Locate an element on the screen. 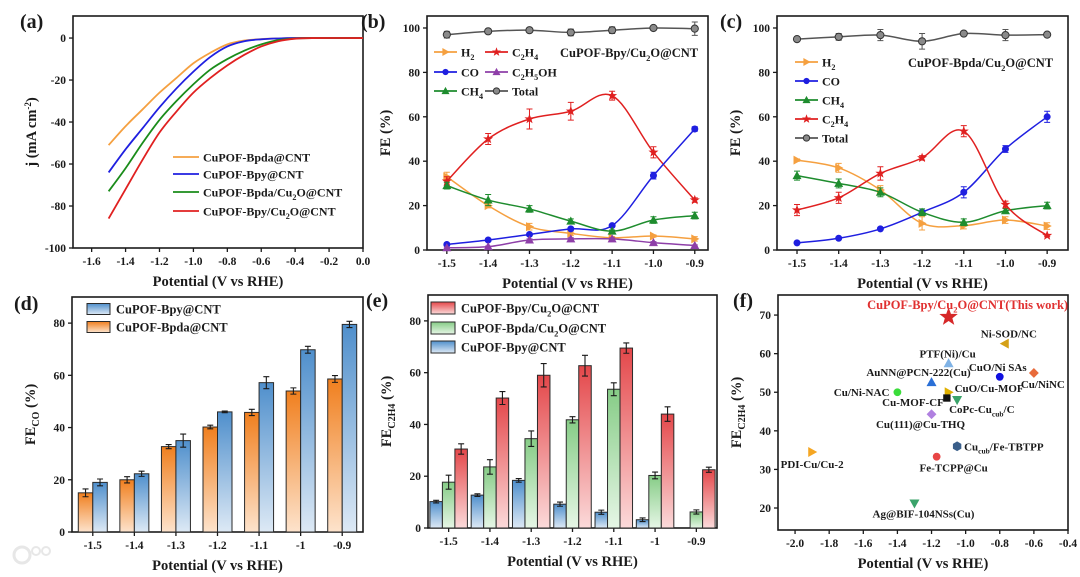 The height and width of the screenshot is (577, 1080). subscript: 4 is located at coordinates (536, 57).